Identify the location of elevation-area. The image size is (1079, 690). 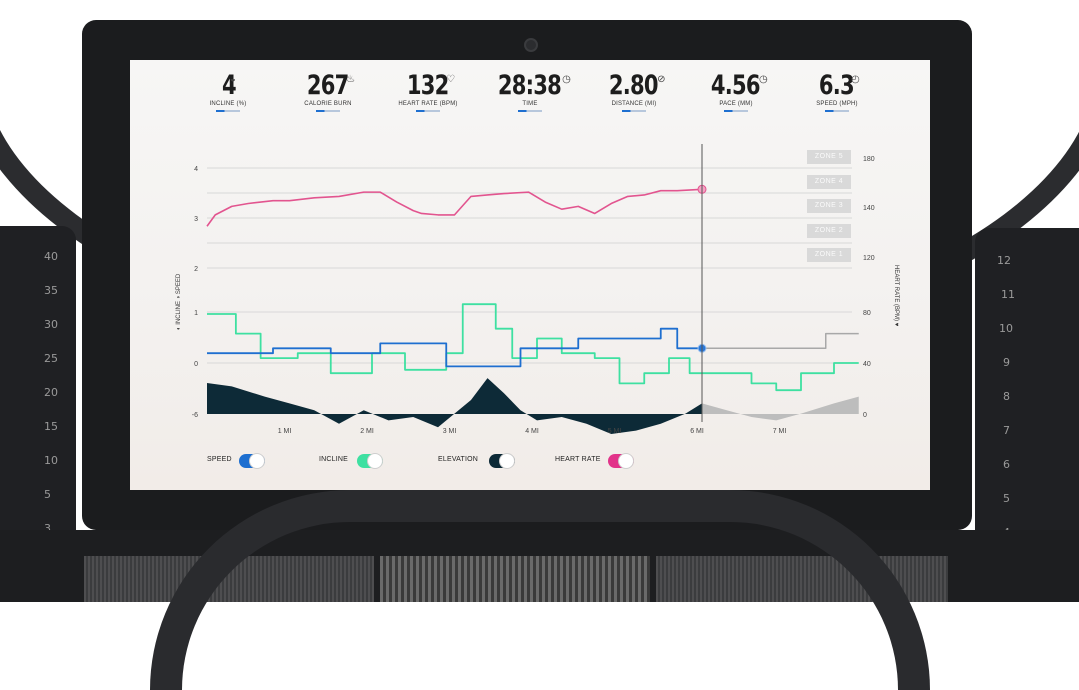
(454, 406).